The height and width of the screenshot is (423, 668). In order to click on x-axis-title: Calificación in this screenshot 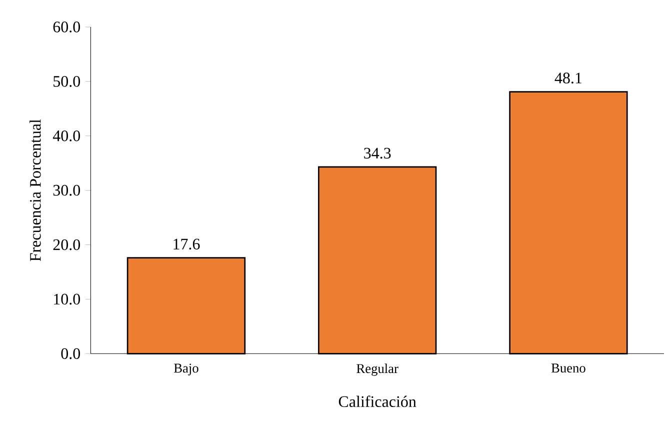, I will do `click(377, 402)`.